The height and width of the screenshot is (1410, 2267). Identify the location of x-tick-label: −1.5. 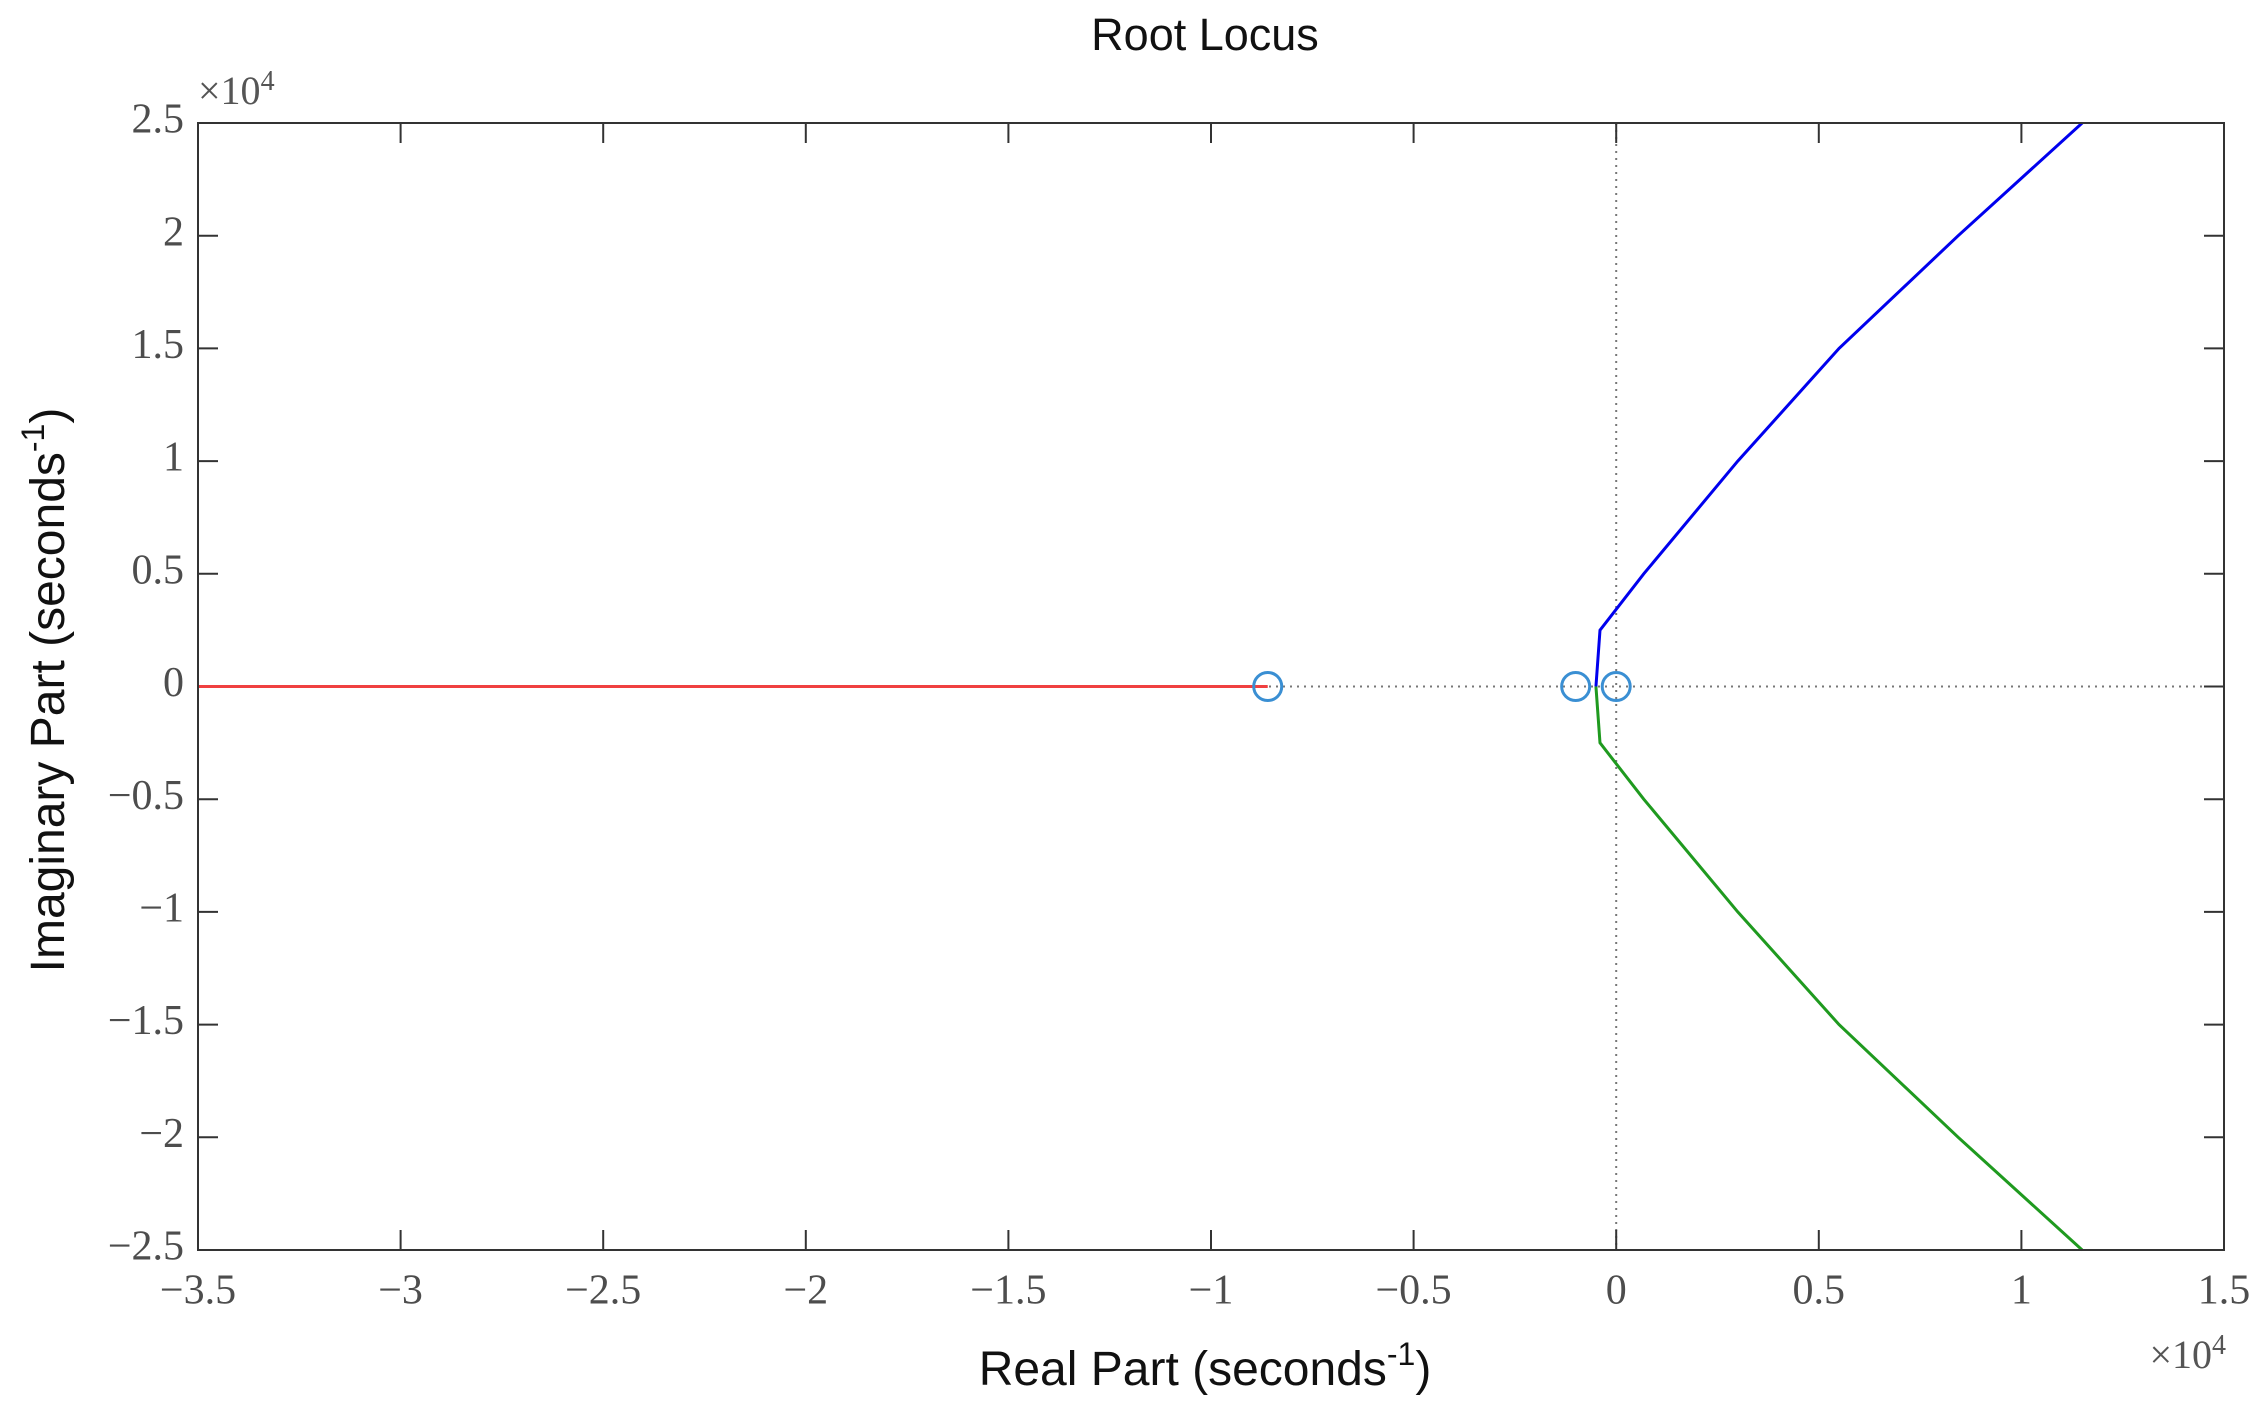
(1008, 1291).